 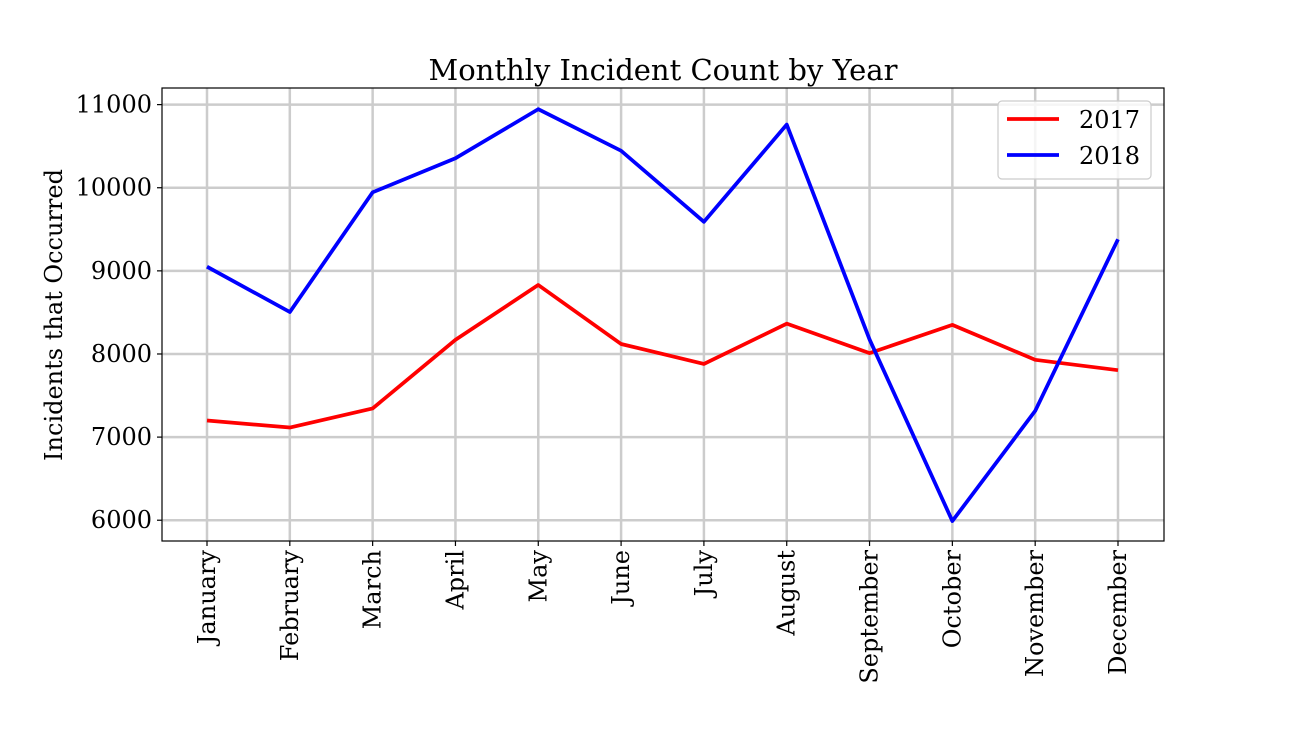 I want to click on x-tick-label: February, so click(x=290, y=606).